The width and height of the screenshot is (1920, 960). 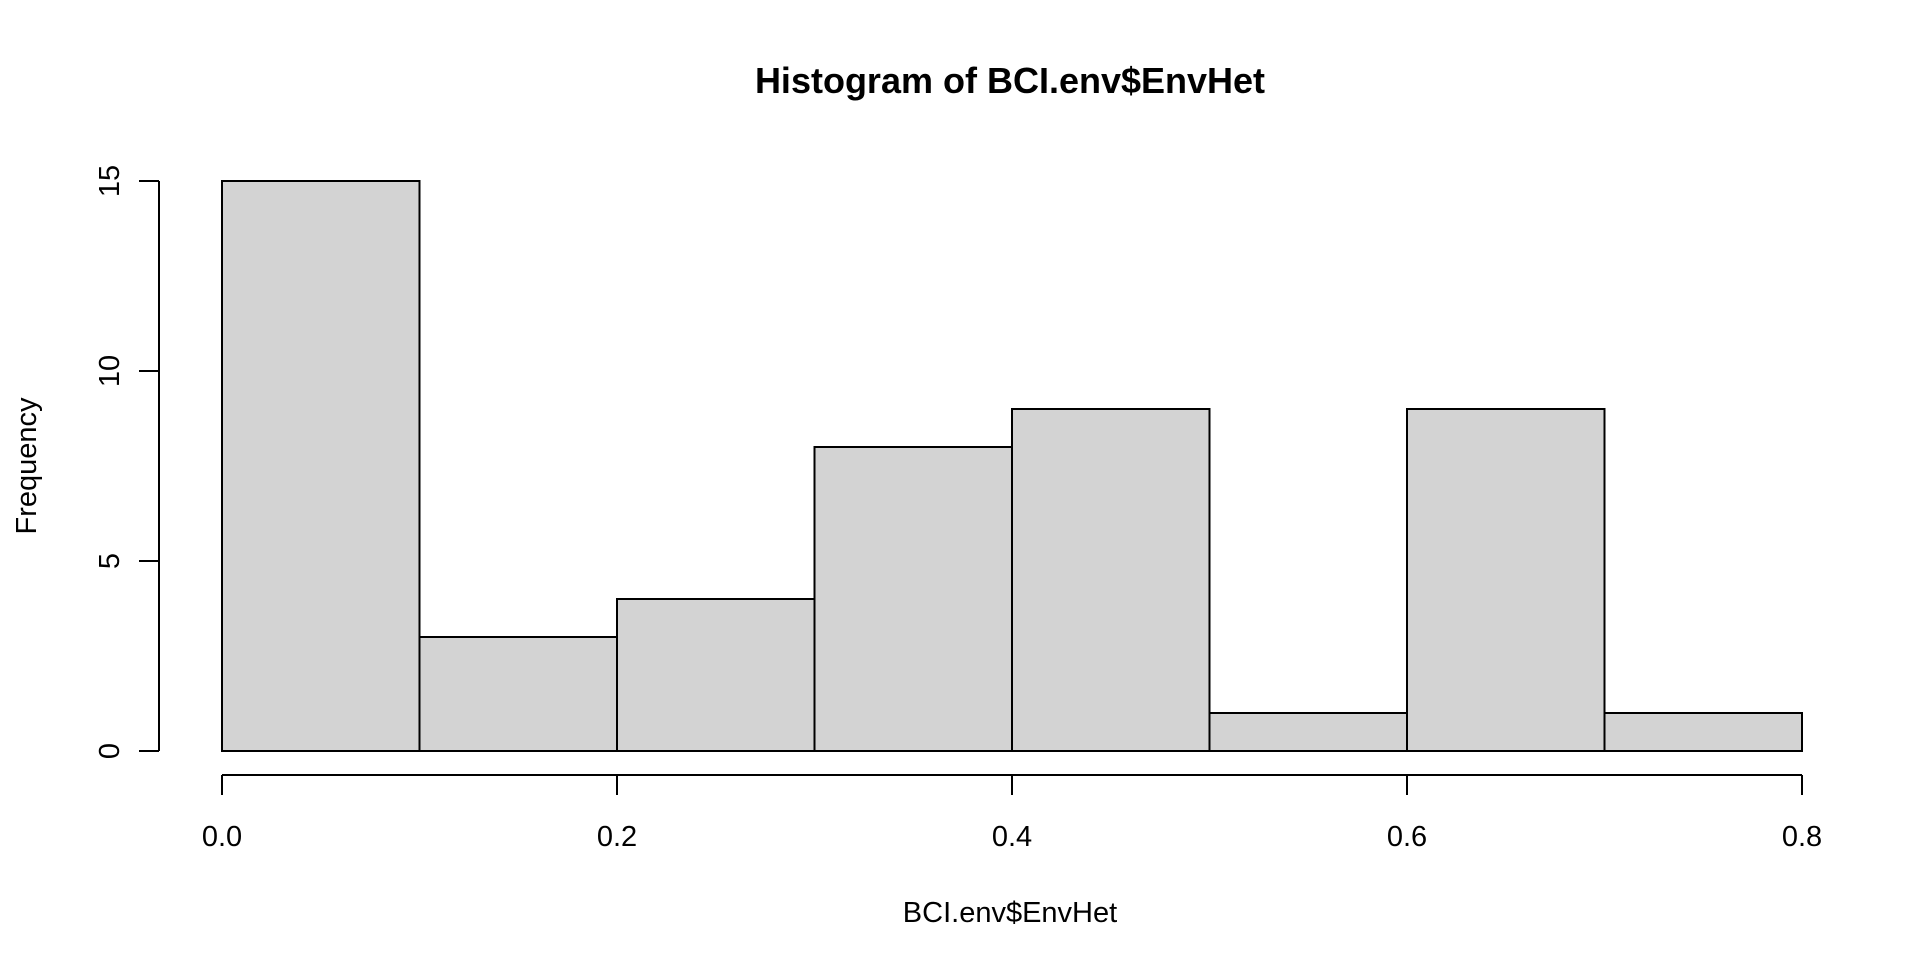 What do you see at coordinates (27, 466) in the screenshot?
I see `y-axis-label: Frequency` at bounding box center [27, 466].